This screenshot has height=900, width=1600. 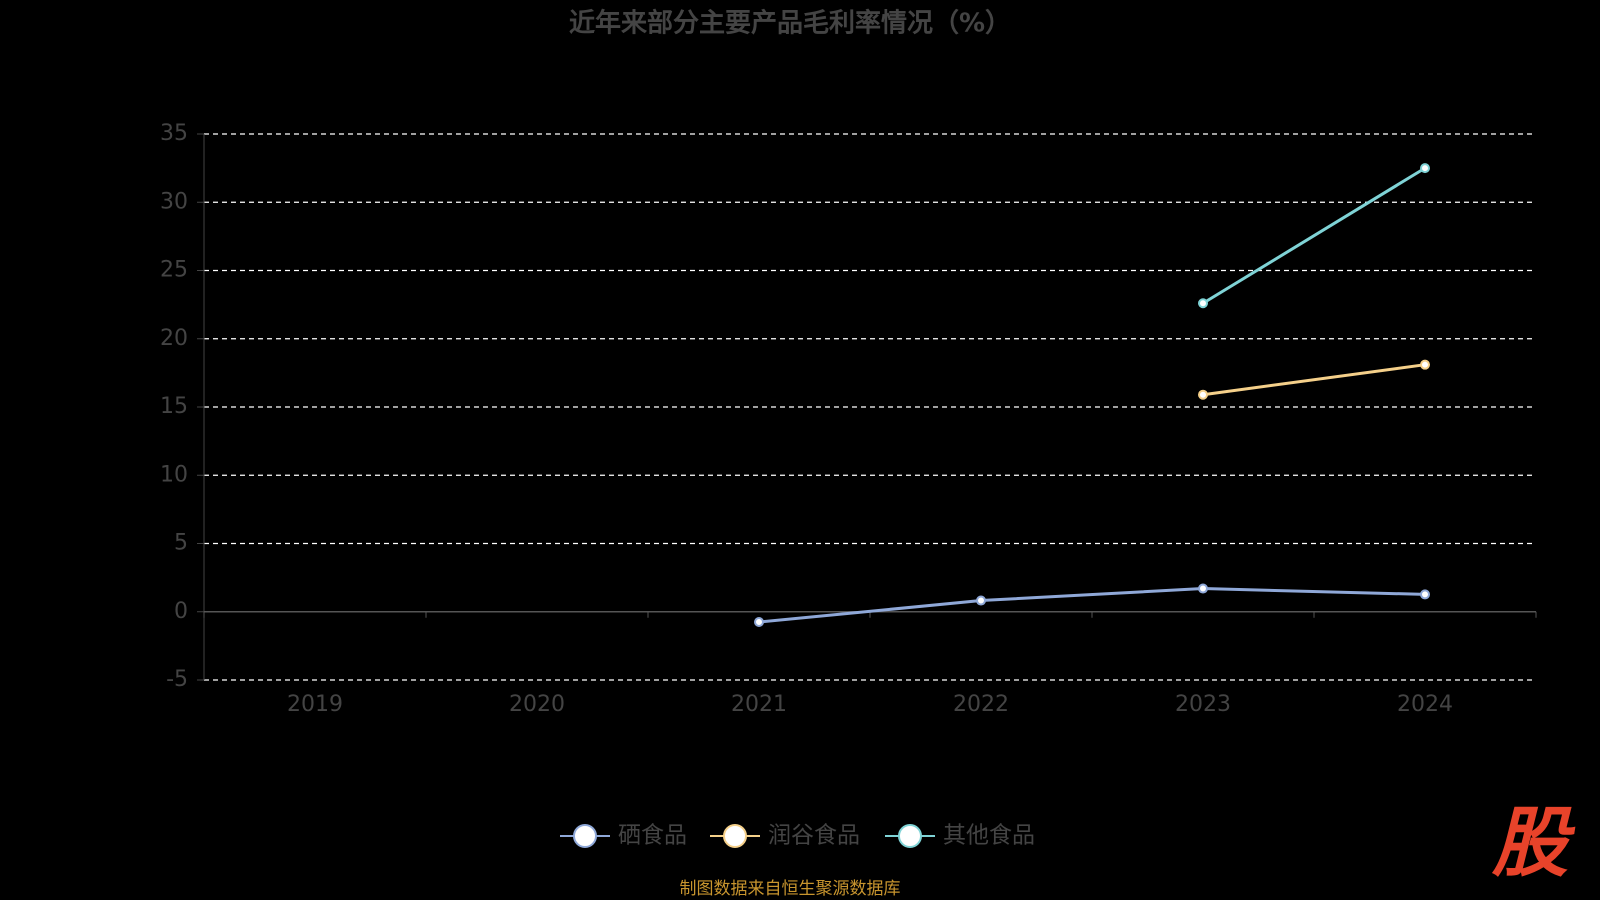 What do you see at coordinates (315, 704) in the screenshot?
I see `x-tick-label: 2019` at bounding box center [315, 704].